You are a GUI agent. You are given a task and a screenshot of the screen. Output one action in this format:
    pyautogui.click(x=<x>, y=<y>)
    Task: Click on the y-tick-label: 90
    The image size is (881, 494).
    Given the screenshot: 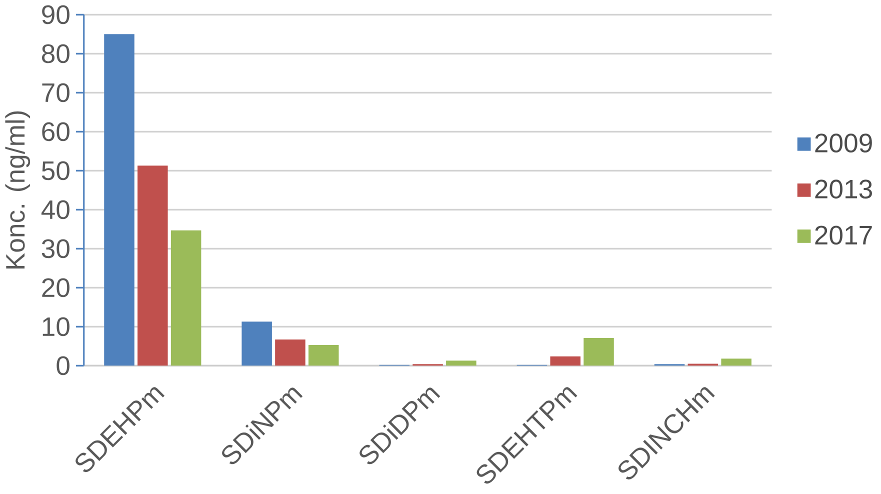 What is the action you would take?
    pyautogui.click(x=56, y=14)
    